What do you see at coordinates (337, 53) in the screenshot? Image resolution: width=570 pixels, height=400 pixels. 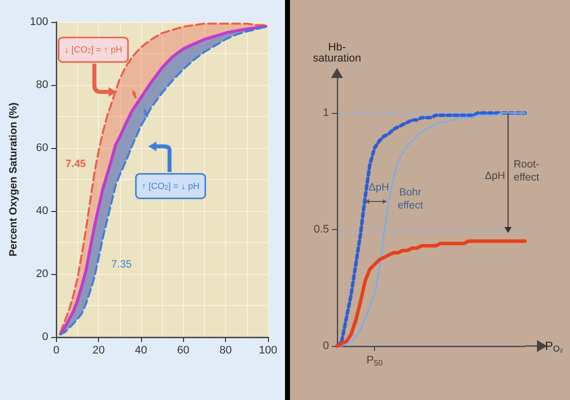 I see `y-axis-title: Hb- saturation` at bounding box center [337, 53].